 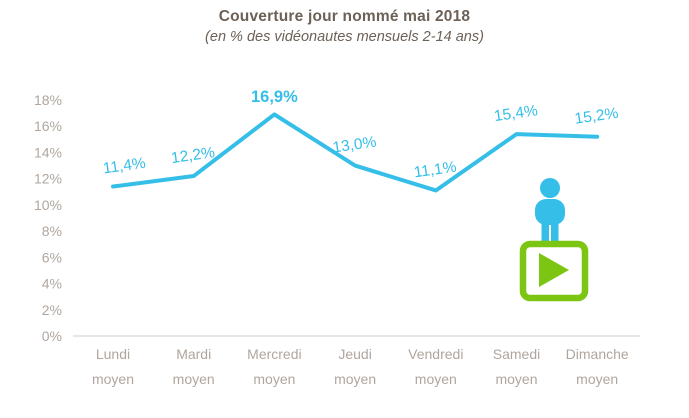 What do you see at coordinates (193, 155) in the screenshot?
I see `data-label: 12,2%` at bounding box center [193, 155].